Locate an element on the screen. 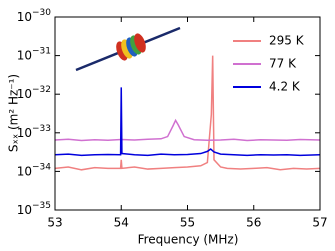 Image resolution: width=335 pixels, height=251 pixels. x-tick-label: 54 is located at coordinates (121, 223).